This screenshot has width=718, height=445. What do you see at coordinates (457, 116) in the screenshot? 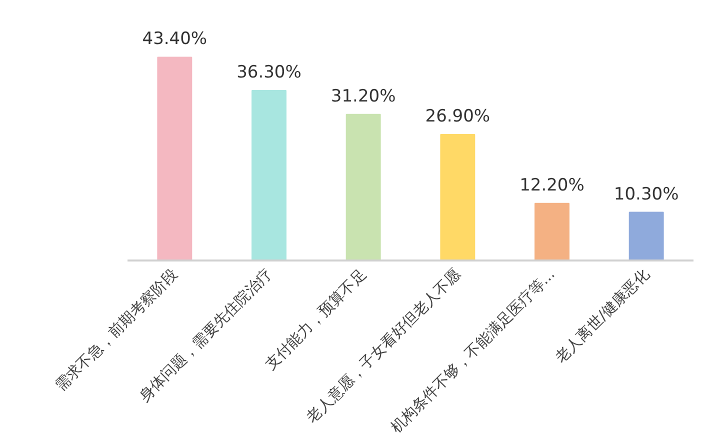
I see `data-label: 26.90%` at bounding box center [457, 116].